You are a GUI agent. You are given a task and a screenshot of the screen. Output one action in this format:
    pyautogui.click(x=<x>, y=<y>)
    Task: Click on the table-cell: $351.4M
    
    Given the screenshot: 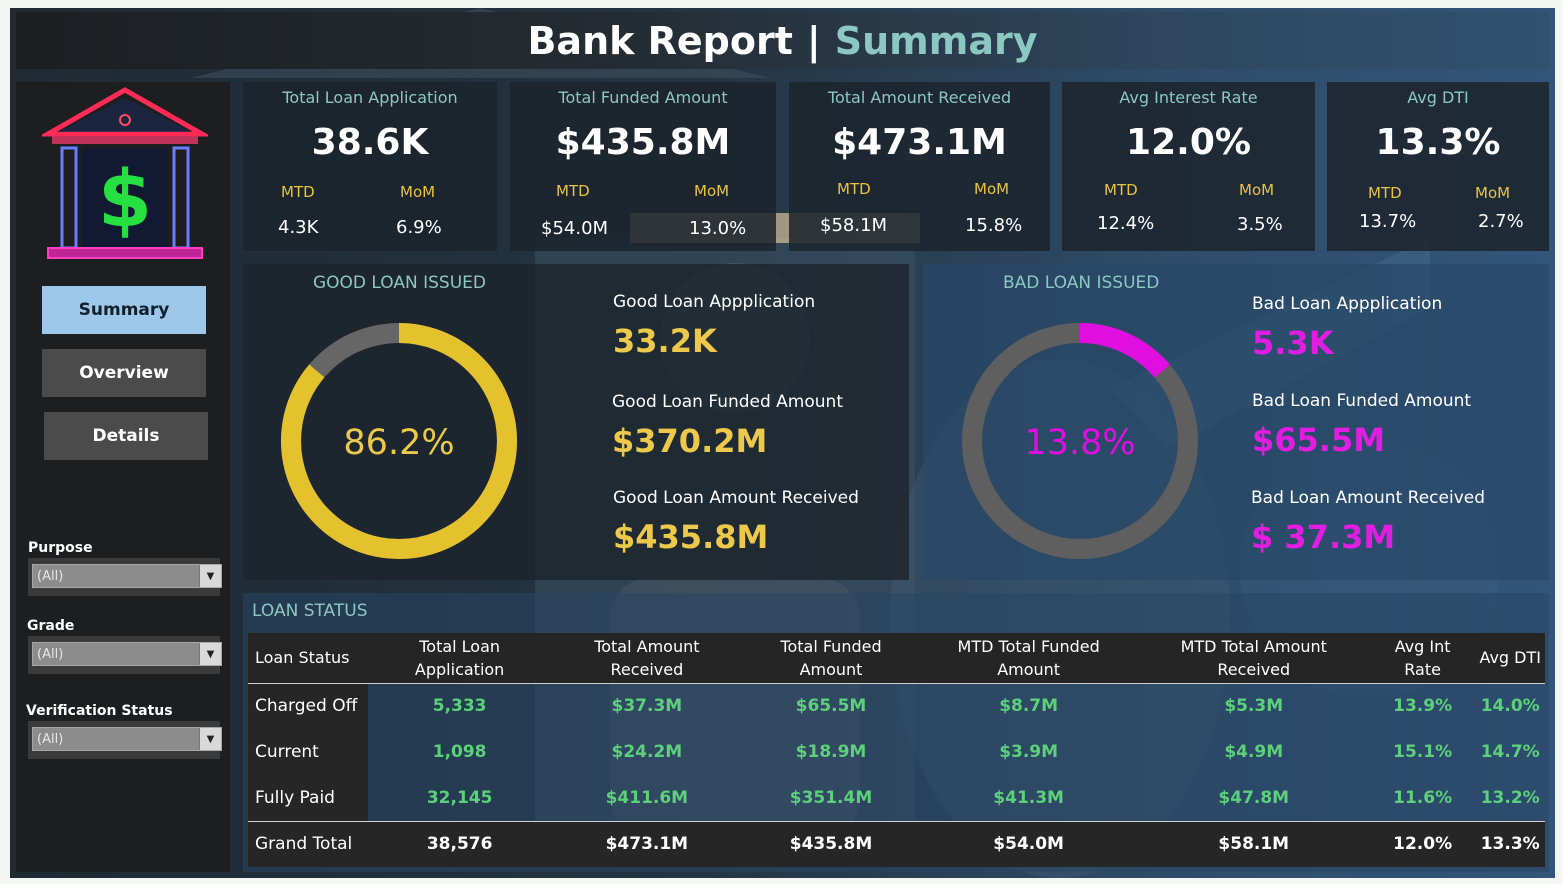 What is the action you would take?
    pyautogui.click(x=831, y=797)
    